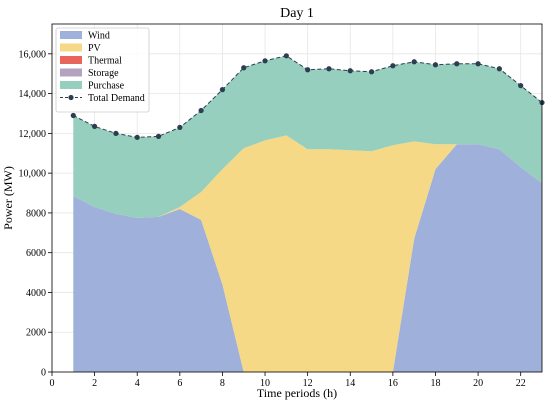  I want to click on y-tick-label: 10,000, so click(33, 174).